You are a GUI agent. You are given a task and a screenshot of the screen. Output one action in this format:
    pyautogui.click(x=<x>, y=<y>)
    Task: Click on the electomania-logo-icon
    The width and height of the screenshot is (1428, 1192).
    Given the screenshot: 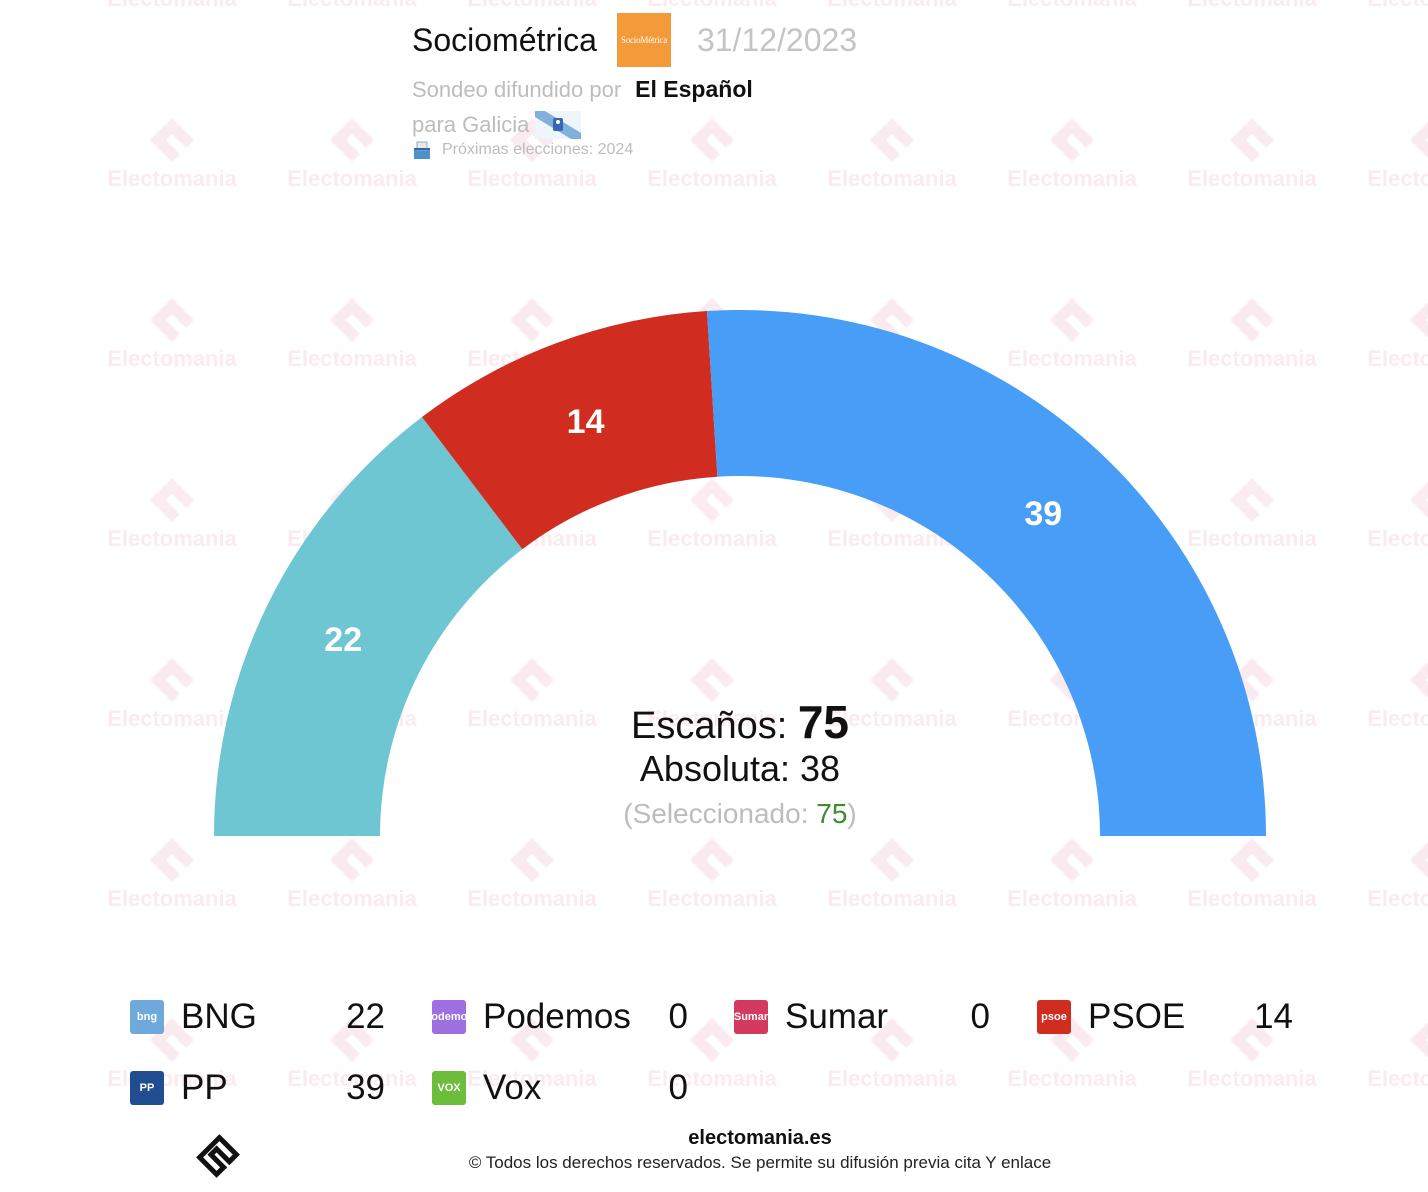 What is the action you would take?
    pyautogui.click(x=218, y=1156)
    